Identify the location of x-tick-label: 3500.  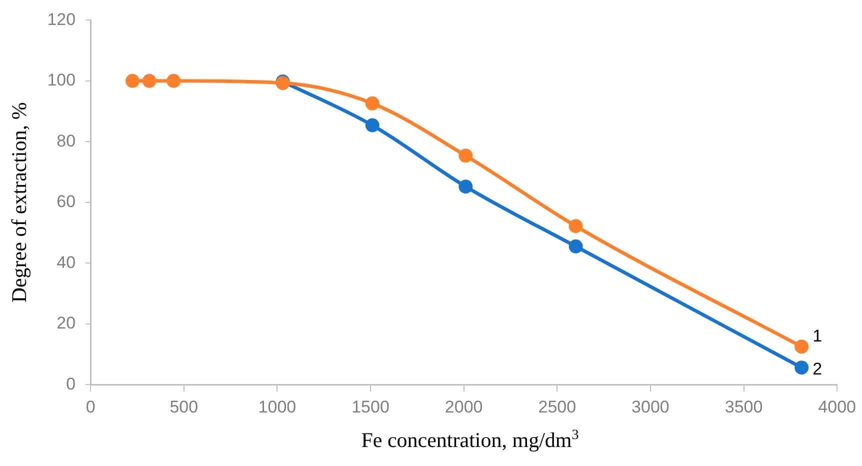
(743, 406).